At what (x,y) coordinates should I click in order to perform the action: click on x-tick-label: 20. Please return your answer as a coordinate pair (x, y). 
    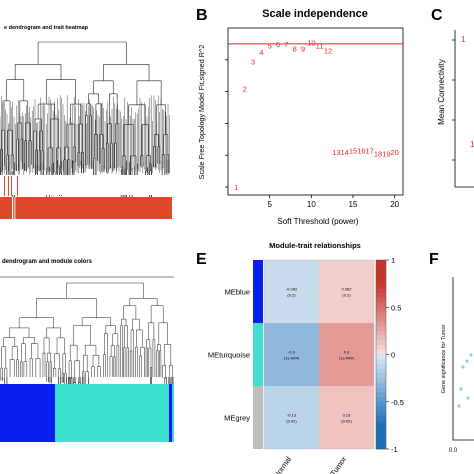
    Looking at the image, I should click on (394, 204).